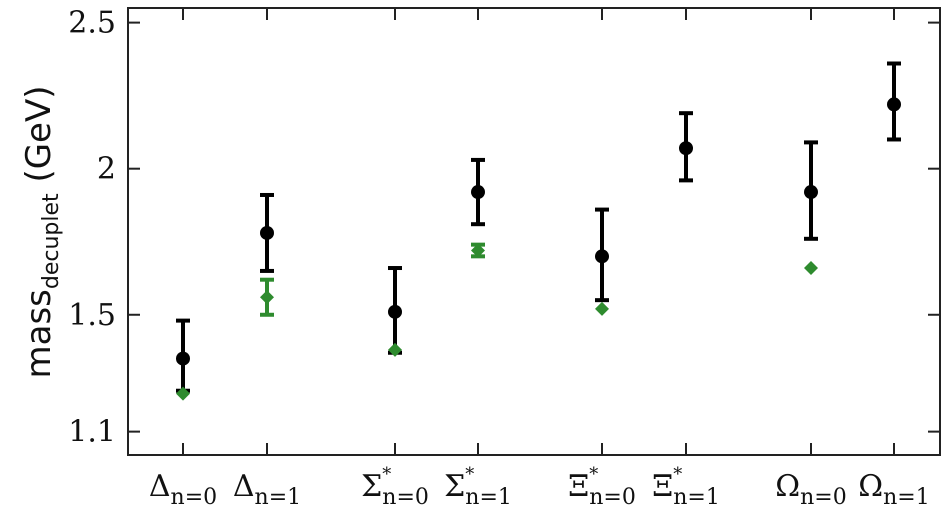  What do you see at coordinates (810, 487) in the screenshot?
I see `x-tick-label: Ωn=0` at bounding box center [810, 487].